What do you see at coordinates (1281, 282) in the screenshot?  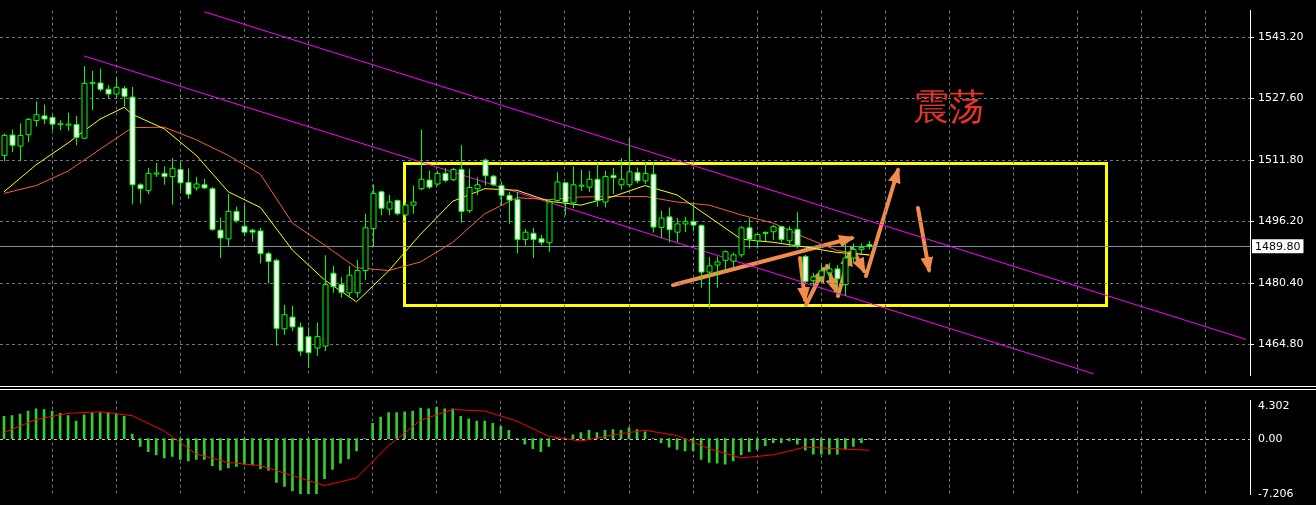 I see `y-tick-label: 1480.40` at bounding box center [1281, 282].